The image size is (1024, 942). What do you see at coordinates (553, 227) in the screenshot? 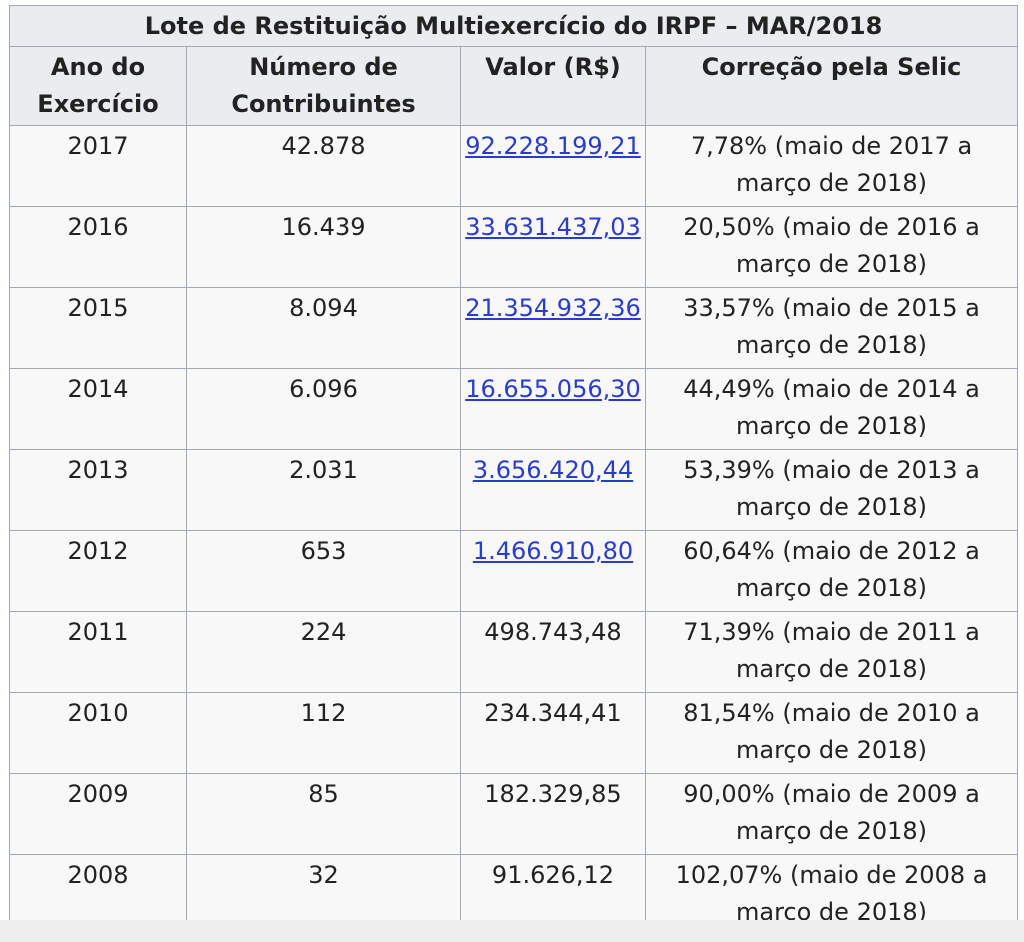
I see `valor-link: 33.631.437,03` at bounding box center [553, 227].